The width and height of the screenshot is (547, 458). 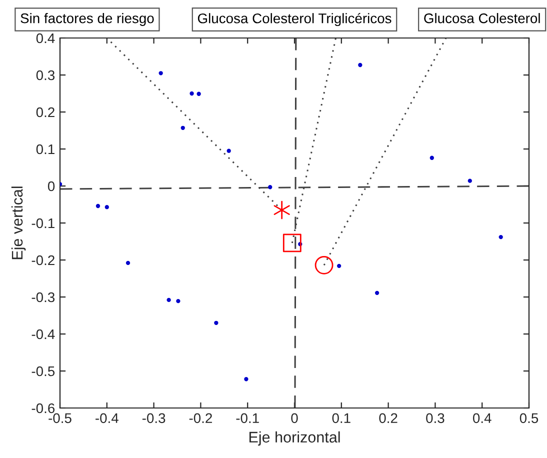 What do you see at coordinates (43, 260) in the screenshot?
I see `y-tick-label: -0.2` at bounding box center [43, 260].